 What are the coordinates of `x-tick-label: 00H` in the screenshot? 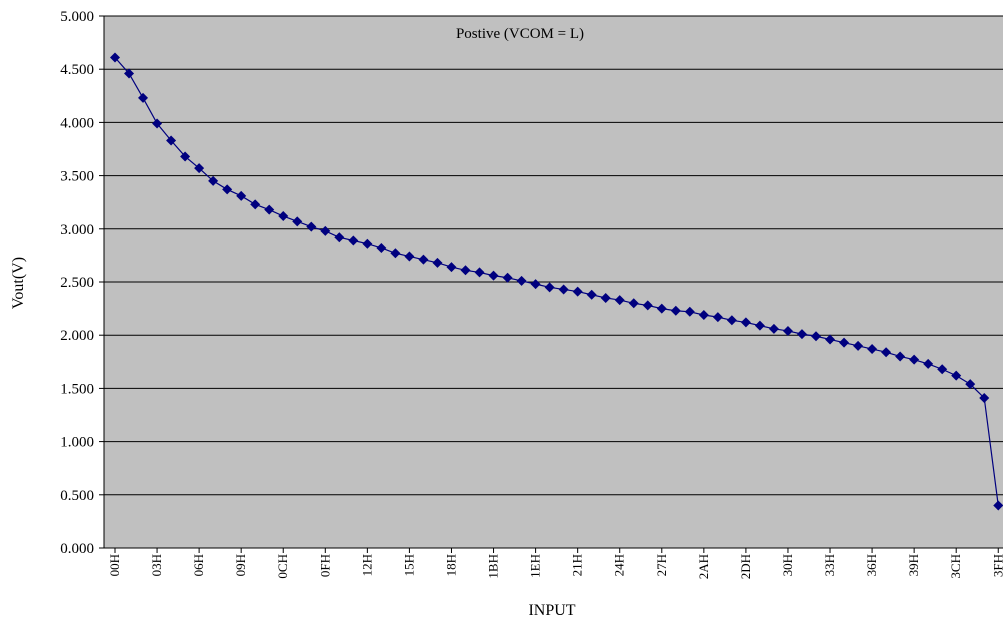 It's located at (114, 565).